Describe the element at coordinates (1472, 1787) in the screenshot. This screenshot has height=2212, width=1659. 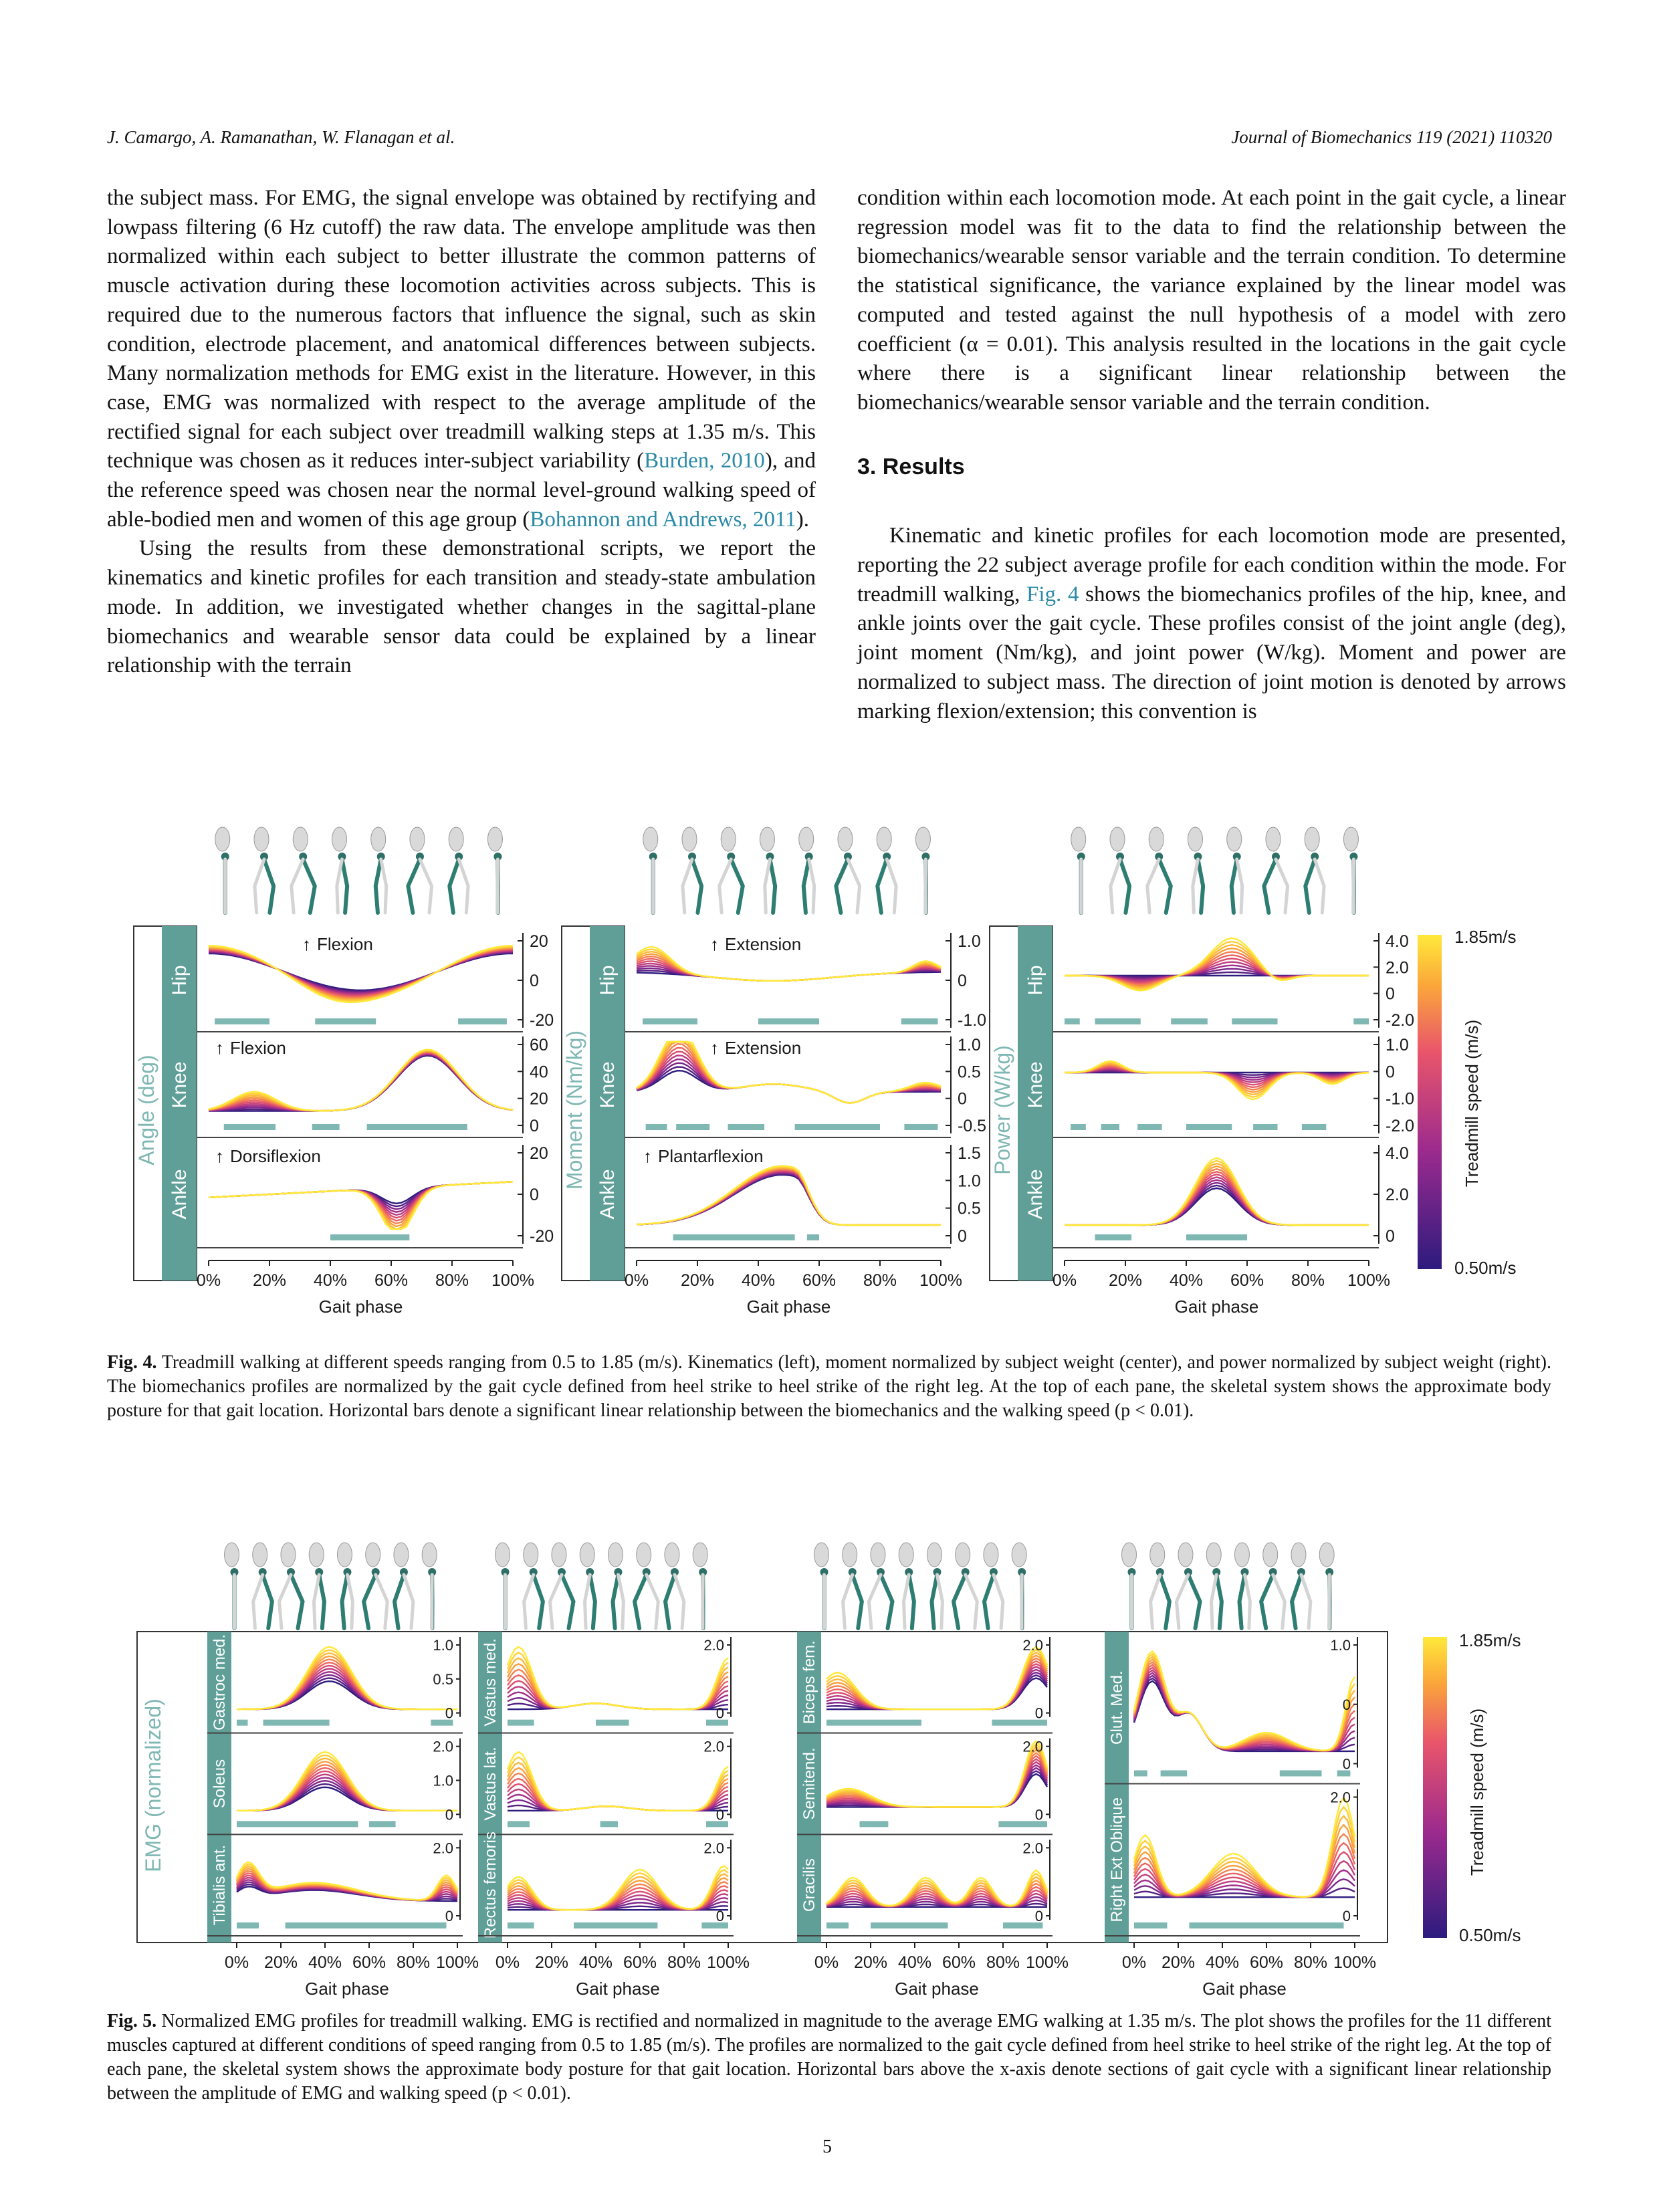
I see `figure-5-colorbar: 1.85m/s 0.50m/s Treadmill speed (m/s)` at that location.